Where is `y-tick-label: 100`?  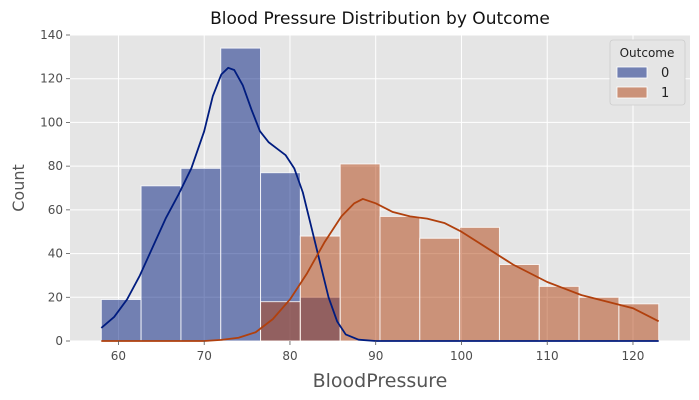 y-tick-label: 100 is located at coordinates (51, 122).